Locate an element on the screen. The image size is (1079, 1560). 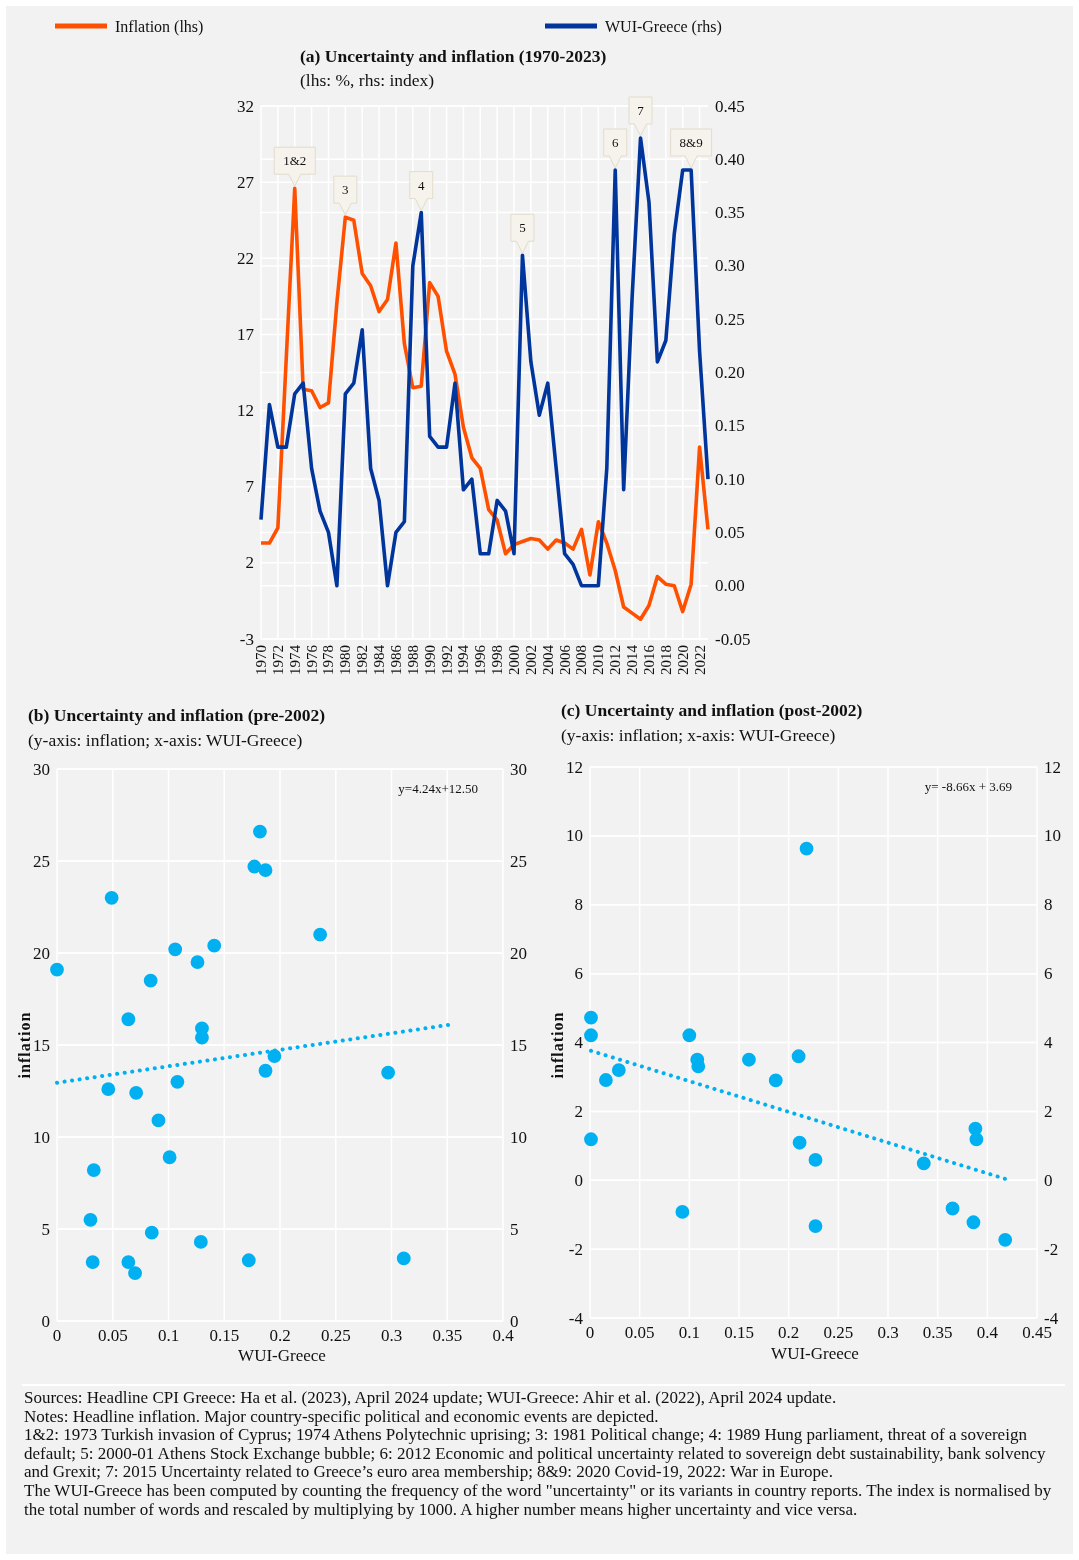
annotation: 8&9 is located at coordinates (691, 142).